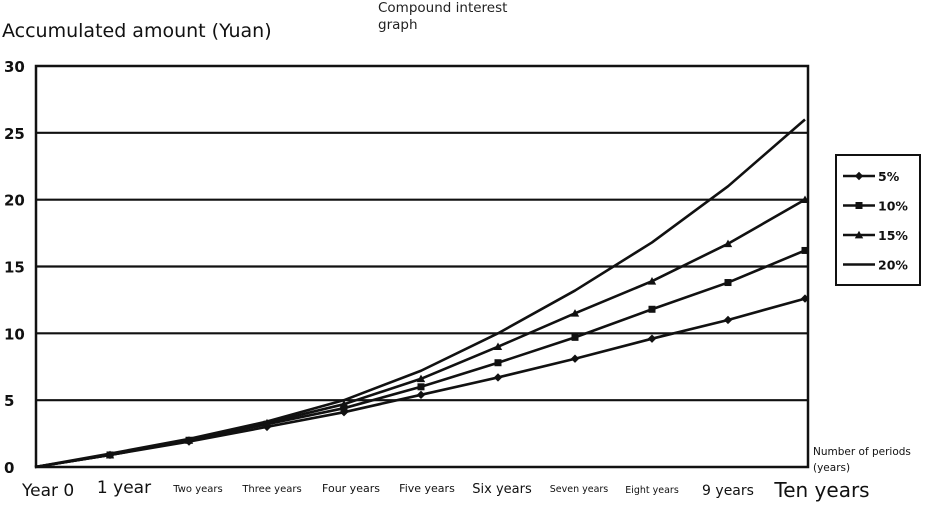 The height and width of the screenshot is (515, 928). I want to click on y-tick-label: 20, so click(14, 201).